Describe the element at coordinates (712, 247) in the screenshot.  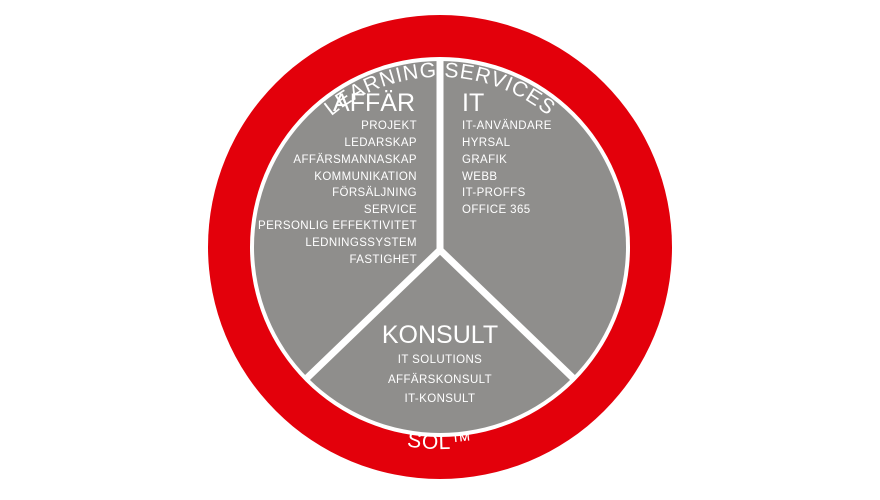
I see `ring-label-right: EFFEKT` at that location.